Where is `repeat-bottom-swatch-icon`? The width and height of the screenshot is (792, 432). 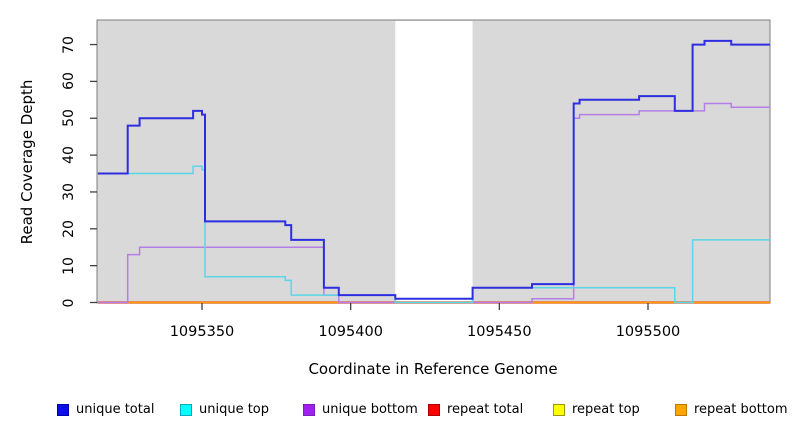 repeat-bottom-swatch-icon is located at coordinates (681, 410).